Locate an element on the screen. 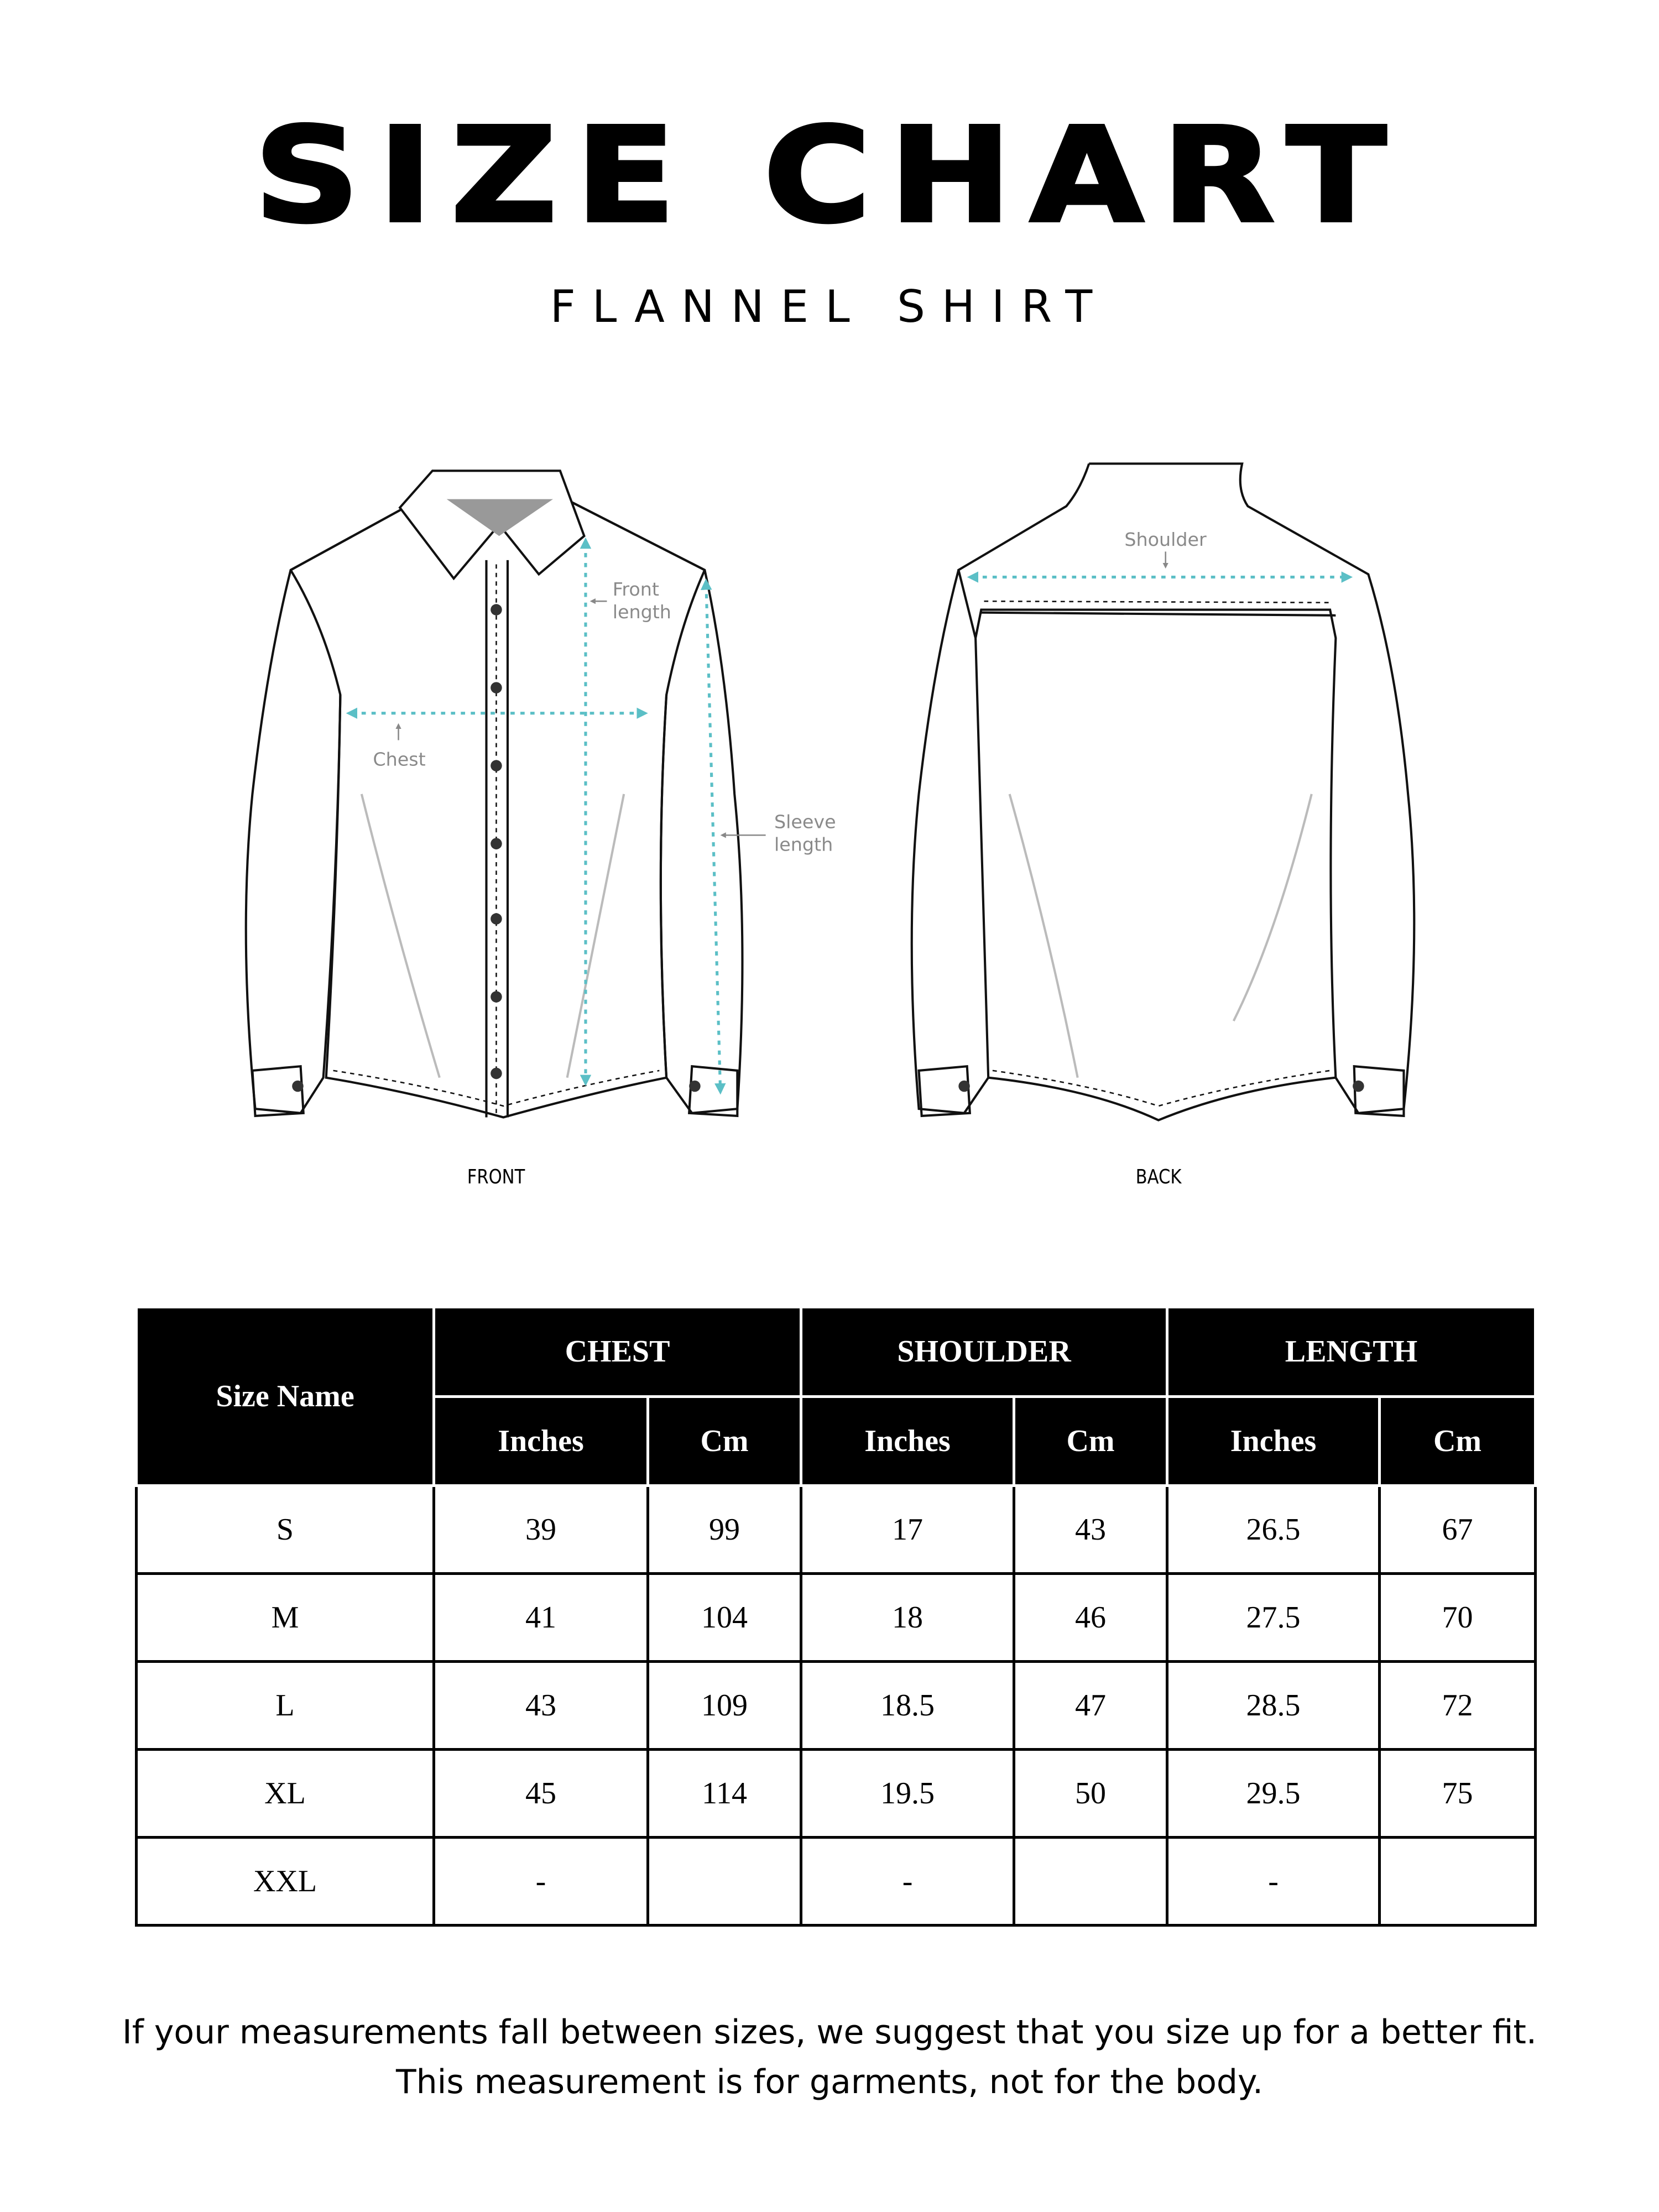 This screenshot has width=1659, height=2212. measurement-cell: 67 is located at coordinates (1458, 1529).